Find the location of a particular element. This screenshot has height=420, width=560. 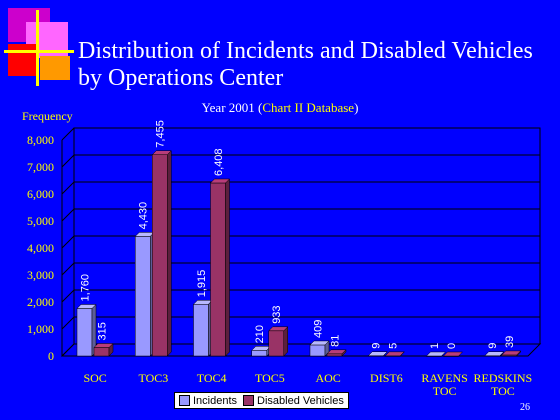

x-tick-label: DIST6 is located at coordinates (386, 378).